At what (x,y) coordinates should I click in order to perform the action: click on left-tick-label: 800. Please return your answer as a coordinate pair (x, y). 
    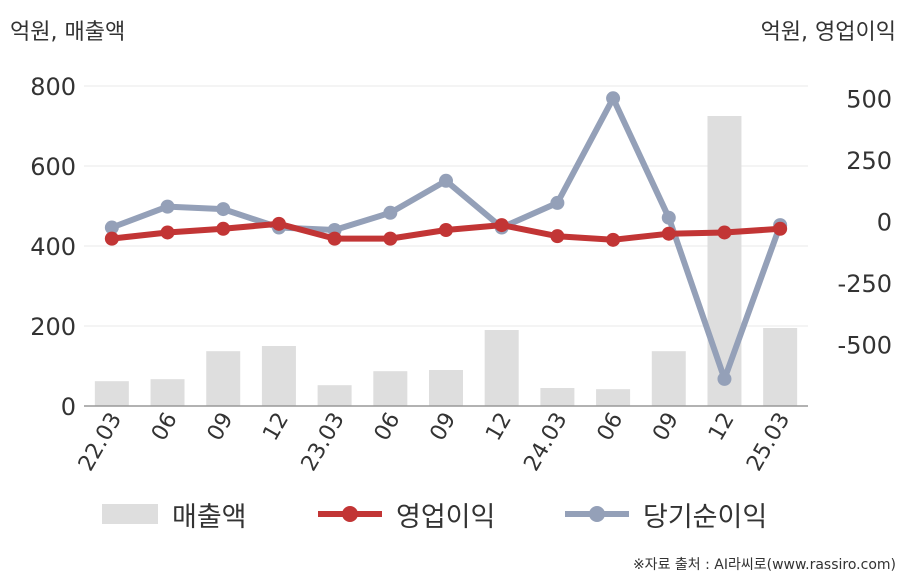
    Looking at the image, I should click on (53, 87).